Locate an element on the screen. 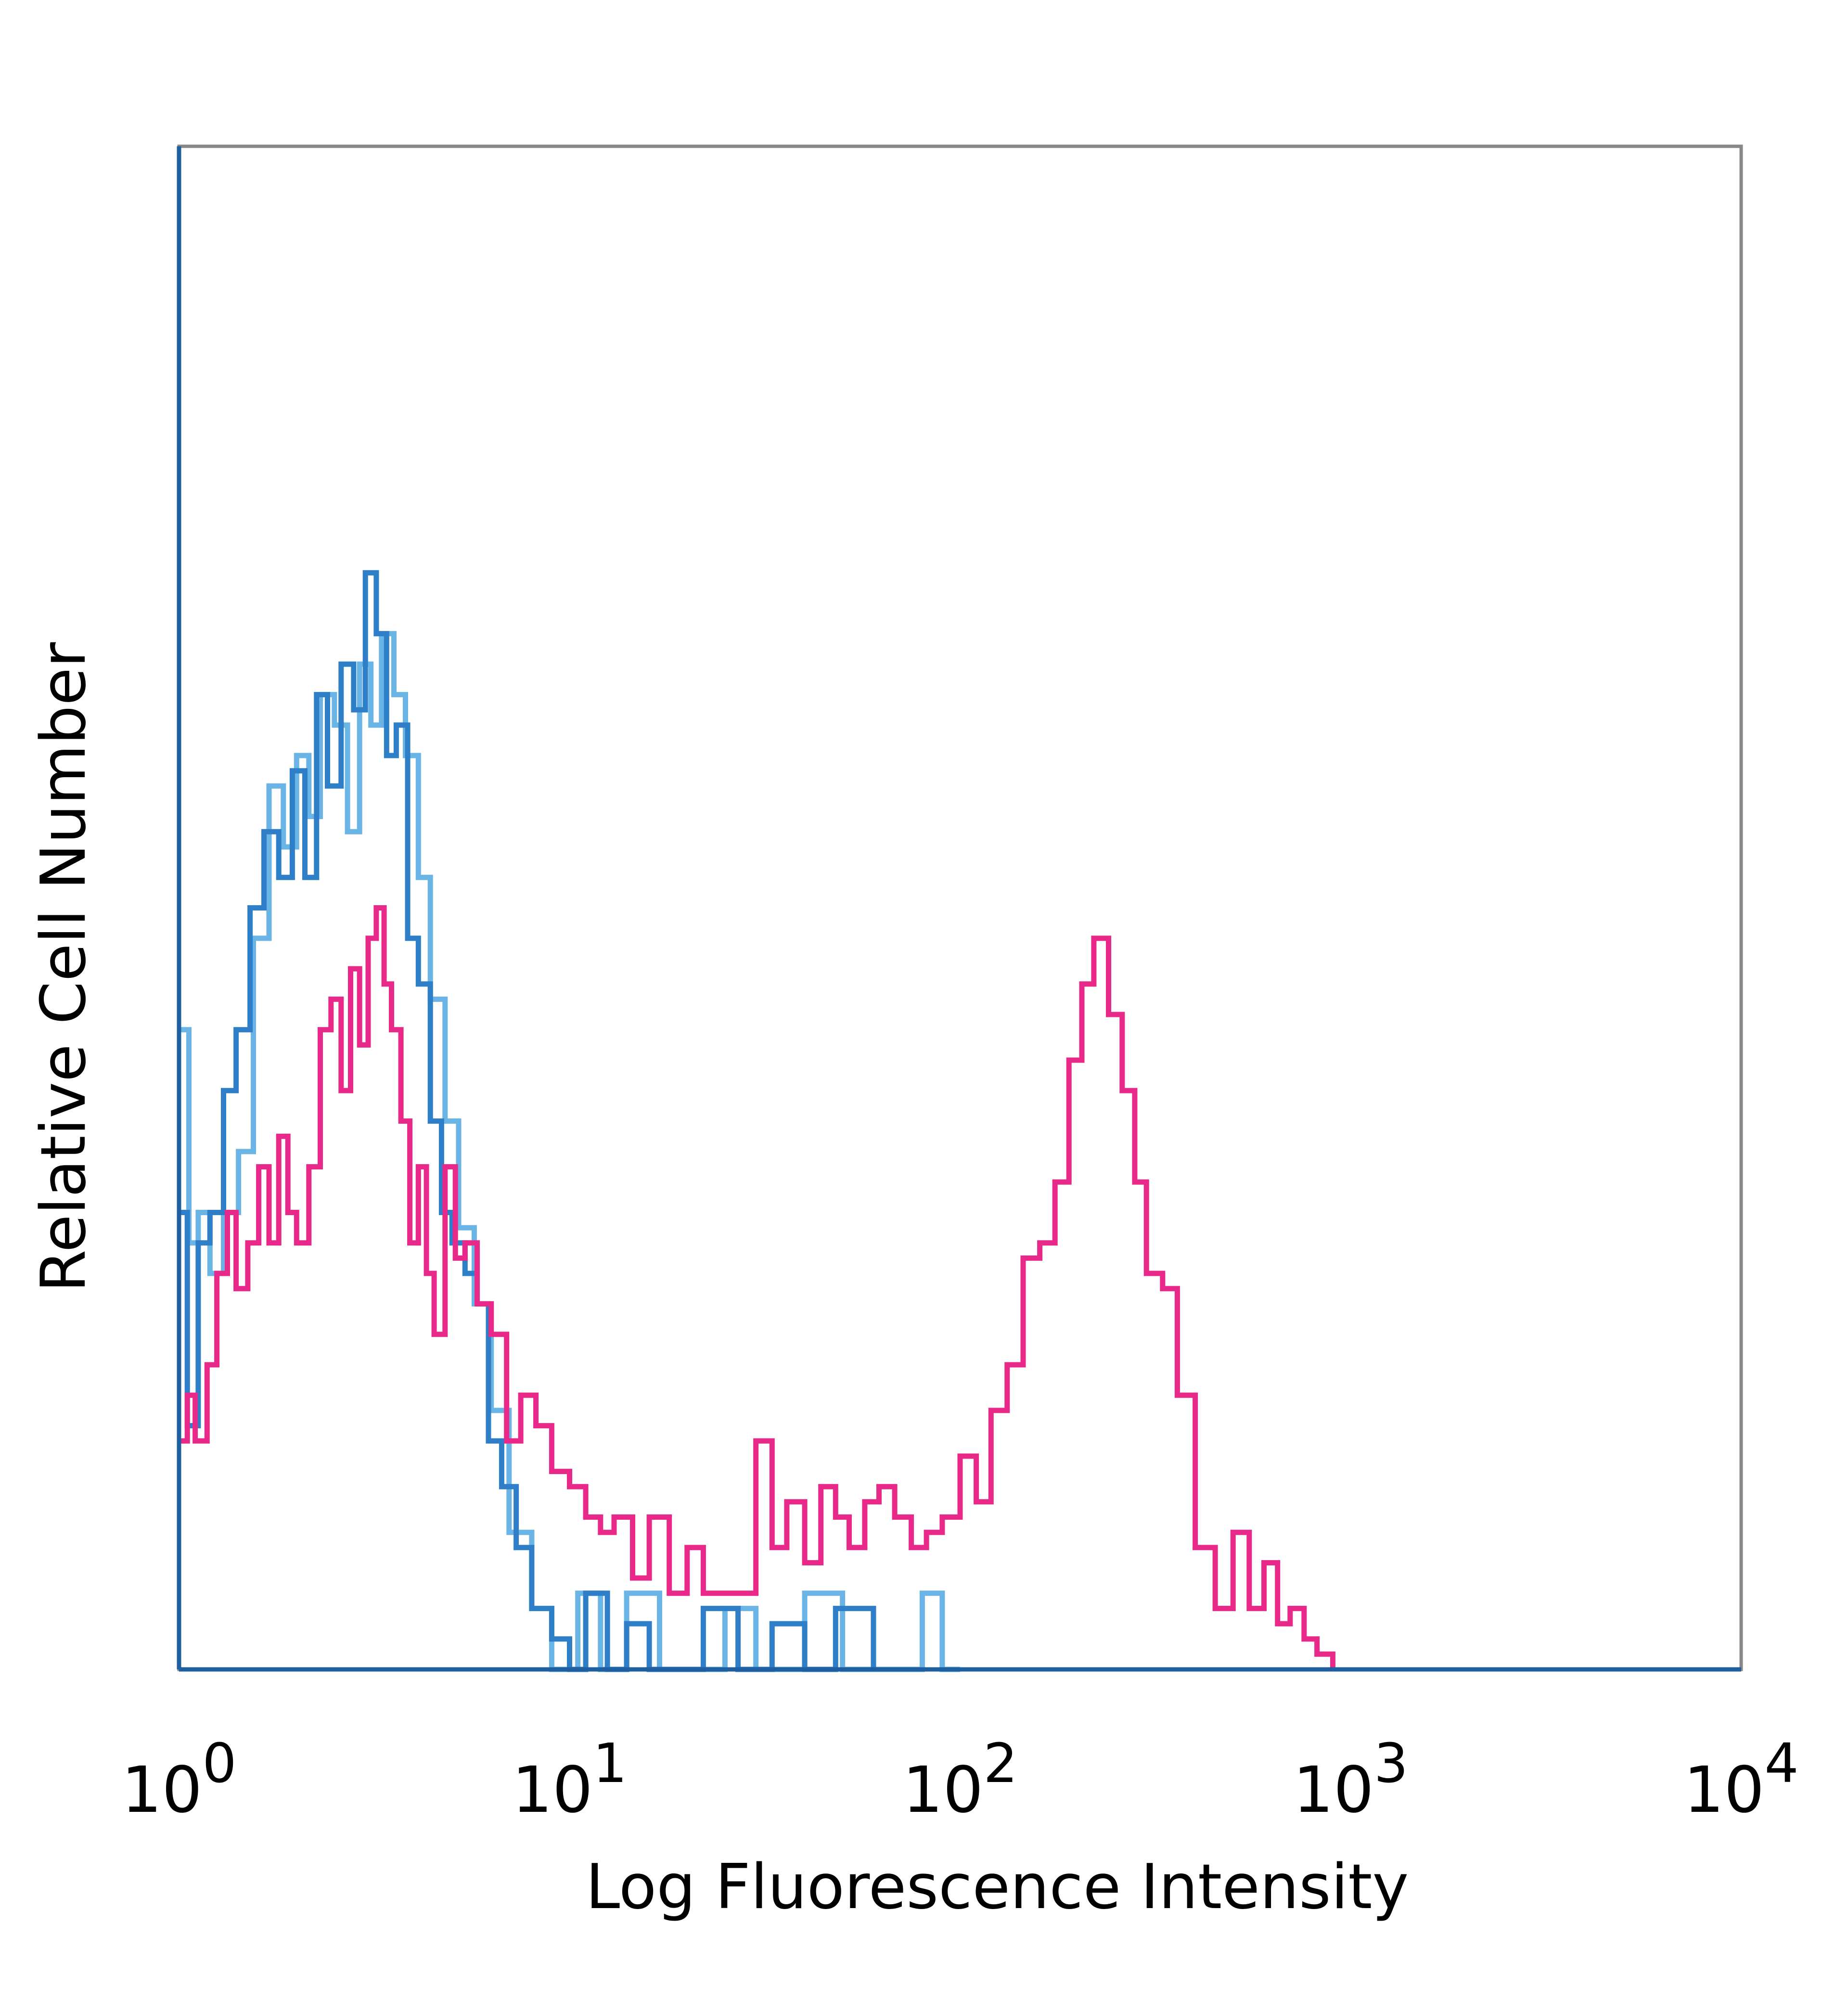 This screenshot has width=1848, height=2000. y-axis-label: Relative Cell Number is located at coordinates (64, 967).